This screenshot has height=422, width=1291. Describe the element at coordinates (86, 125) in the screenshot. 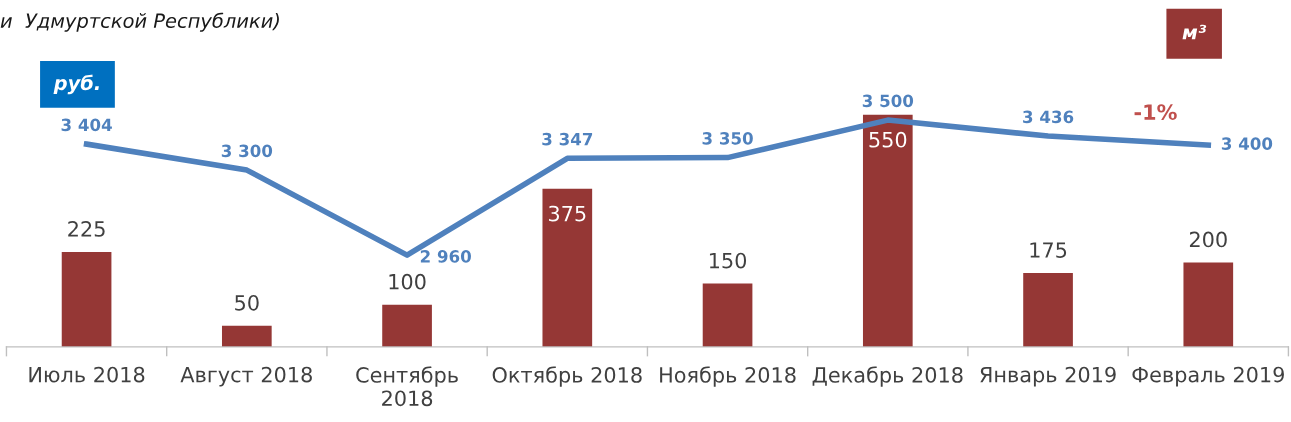

I see `data-label: 3 404` at that location.